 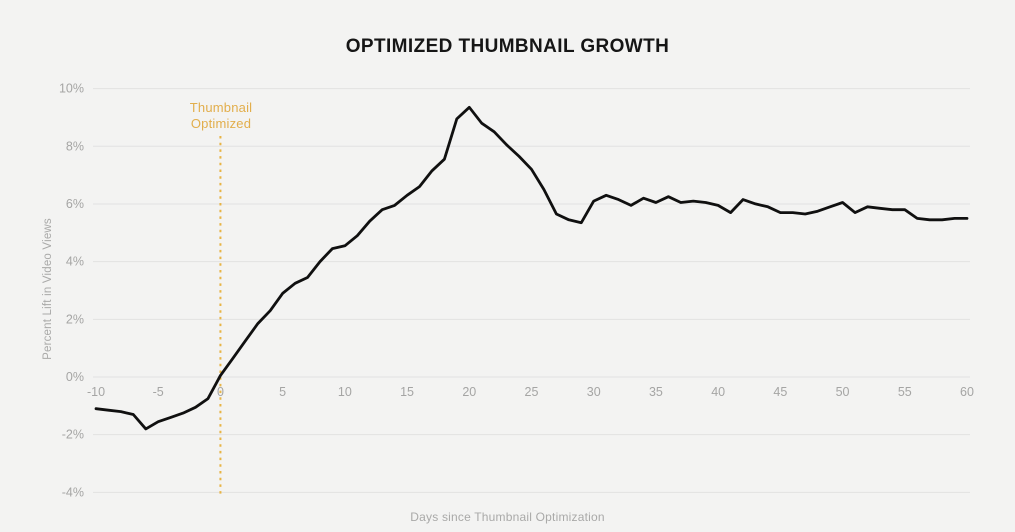 What do you see at coordinates (843, 392) in the screenshot?
I see `x-tick-label: 50` at bounding box center [843, 392].